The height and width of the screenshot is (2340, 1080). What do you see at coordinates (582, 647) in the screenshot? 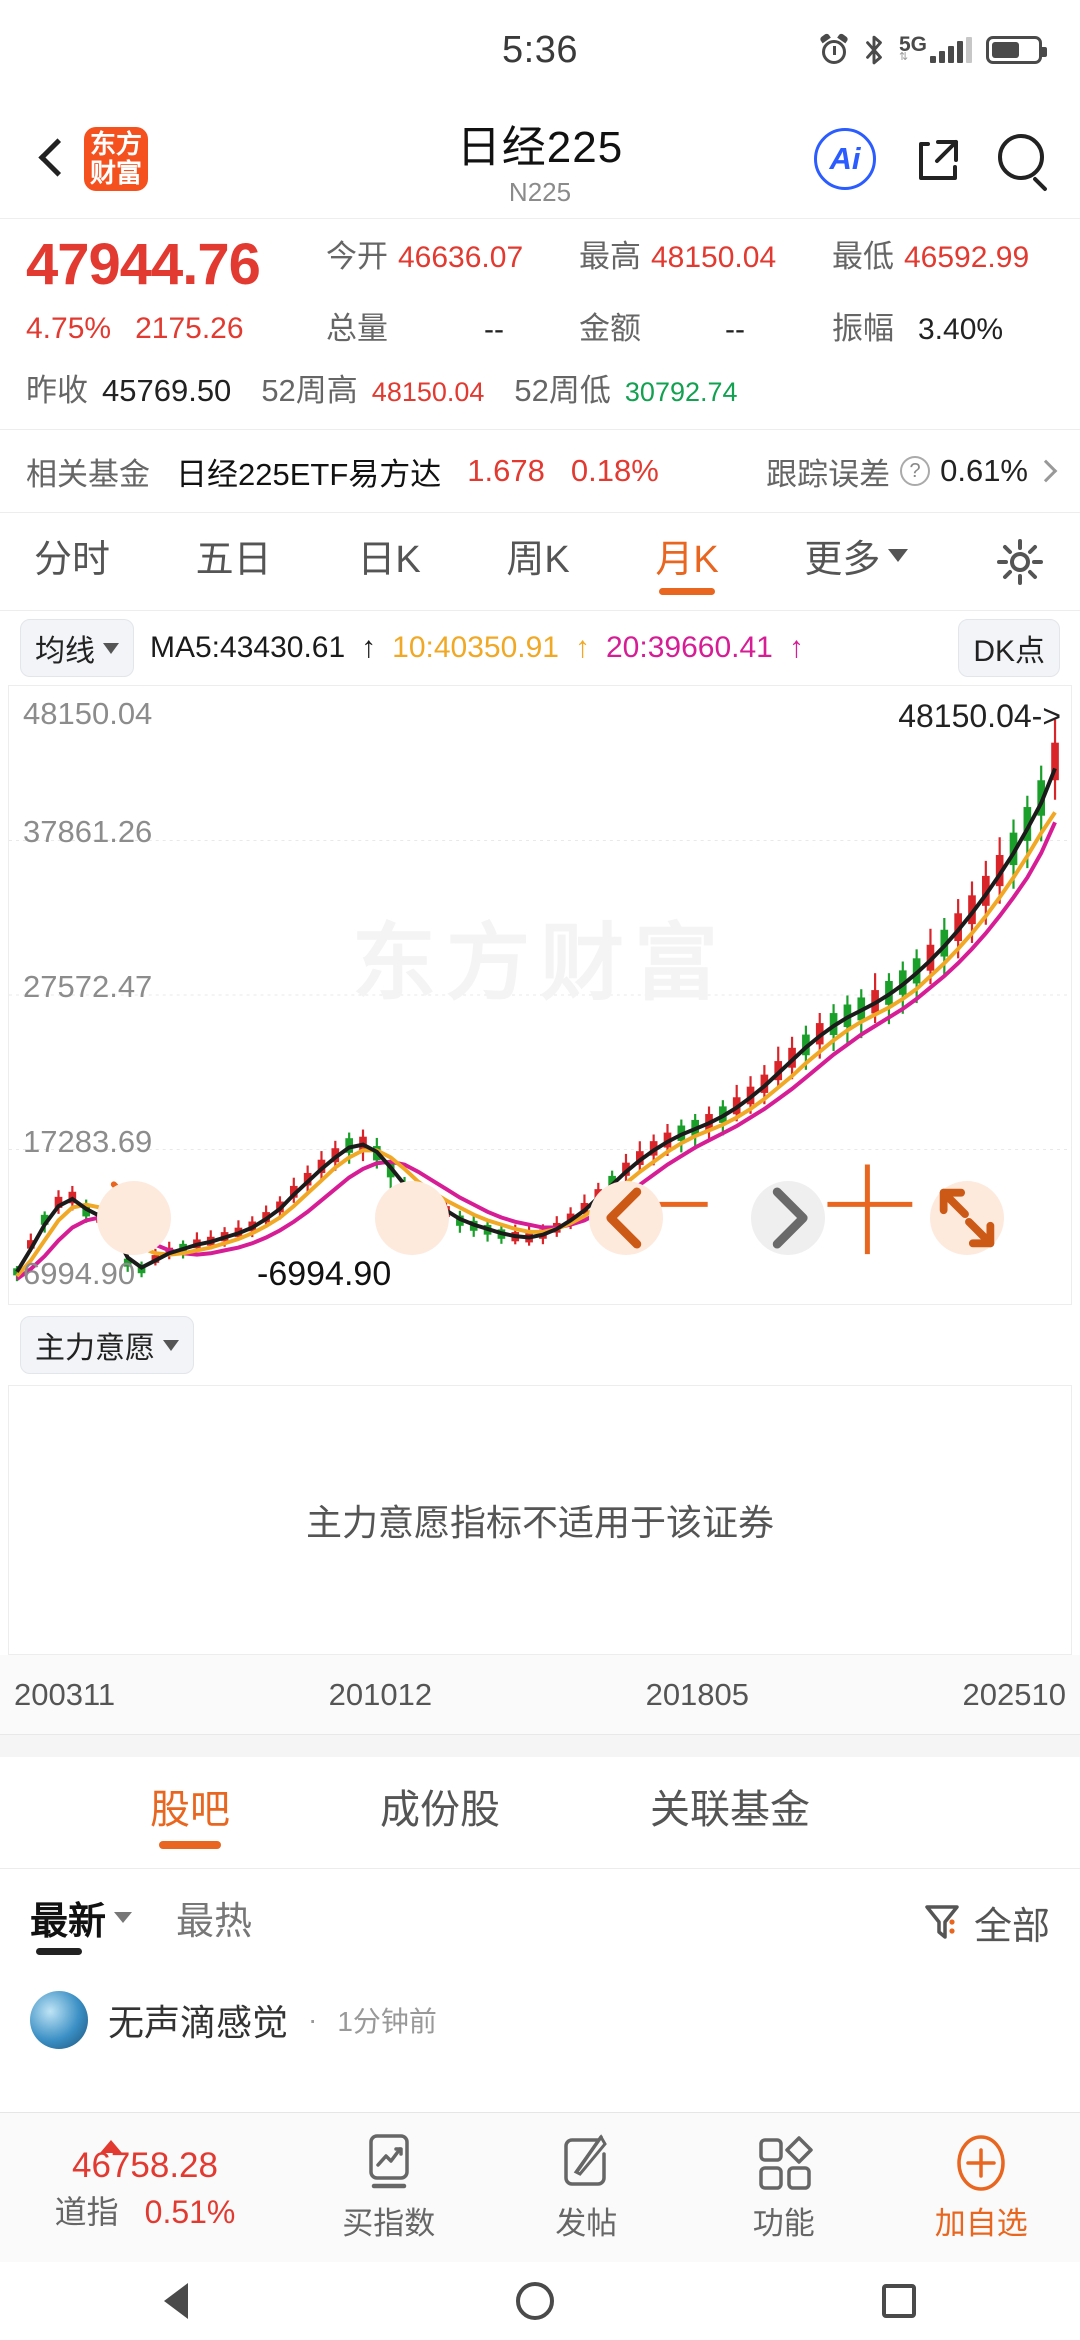
I see `ma10-arrow-icon: ↑` at bounding box center [582, 647].